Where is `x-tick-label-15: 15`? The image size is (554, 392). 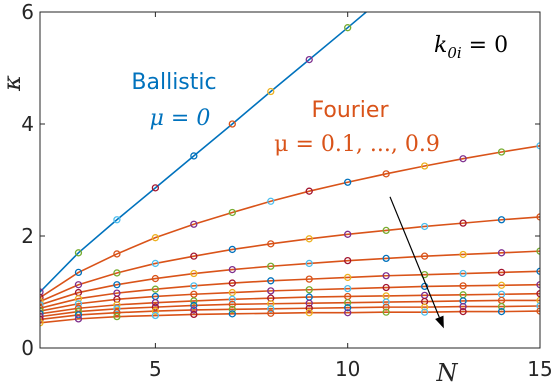
x-tick-label-15: 15 is located at coordinates (539, 369).